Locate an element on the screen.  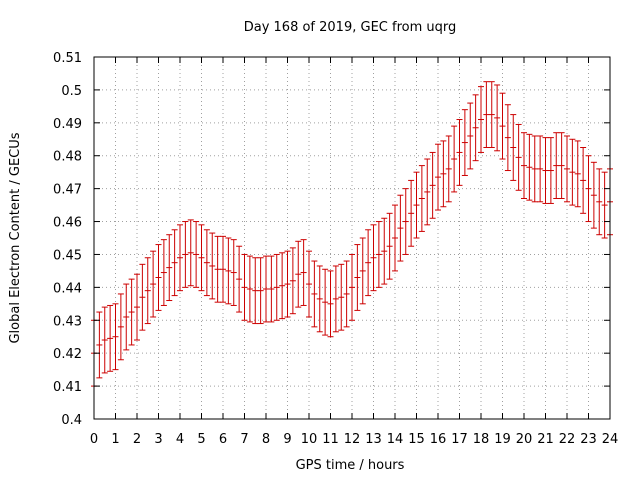
x-axis-label: GPS time / hours is located at coordinates (350, 465).